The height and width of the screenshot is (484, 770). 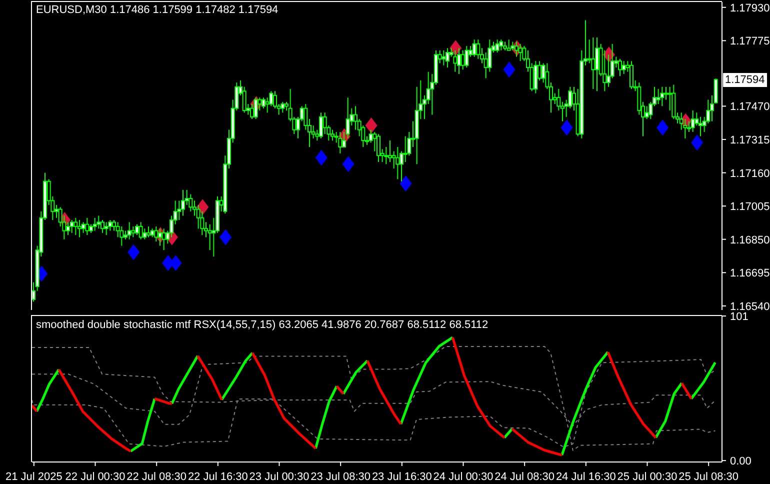 What do you see at coordinates (463, 477) in the screenshot?
I see `x-tick-label: 24 Jul 00:30` at bounding box center [463, 477].